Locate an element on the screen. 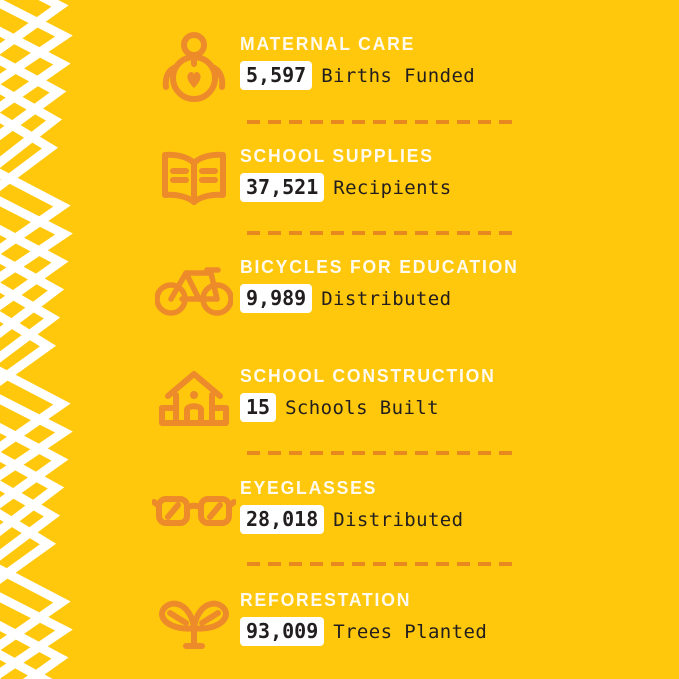  stat-metric: 37,521 Recipients is located at coordinates (346, 187).